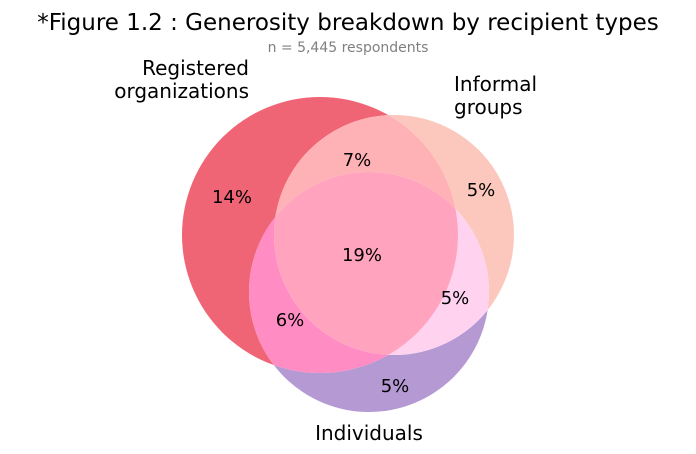 The image size is (696, 454). I want to click on set-label-registered-line2: organizations, so click(181, 91).